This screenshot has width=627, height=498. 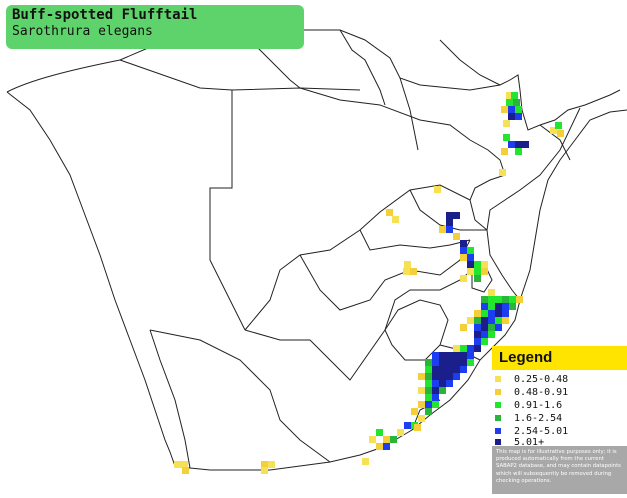 What do you see at coordinates (470, 62) in the screenshot?
I see `border-malawi` at bounding box center [470, 62].